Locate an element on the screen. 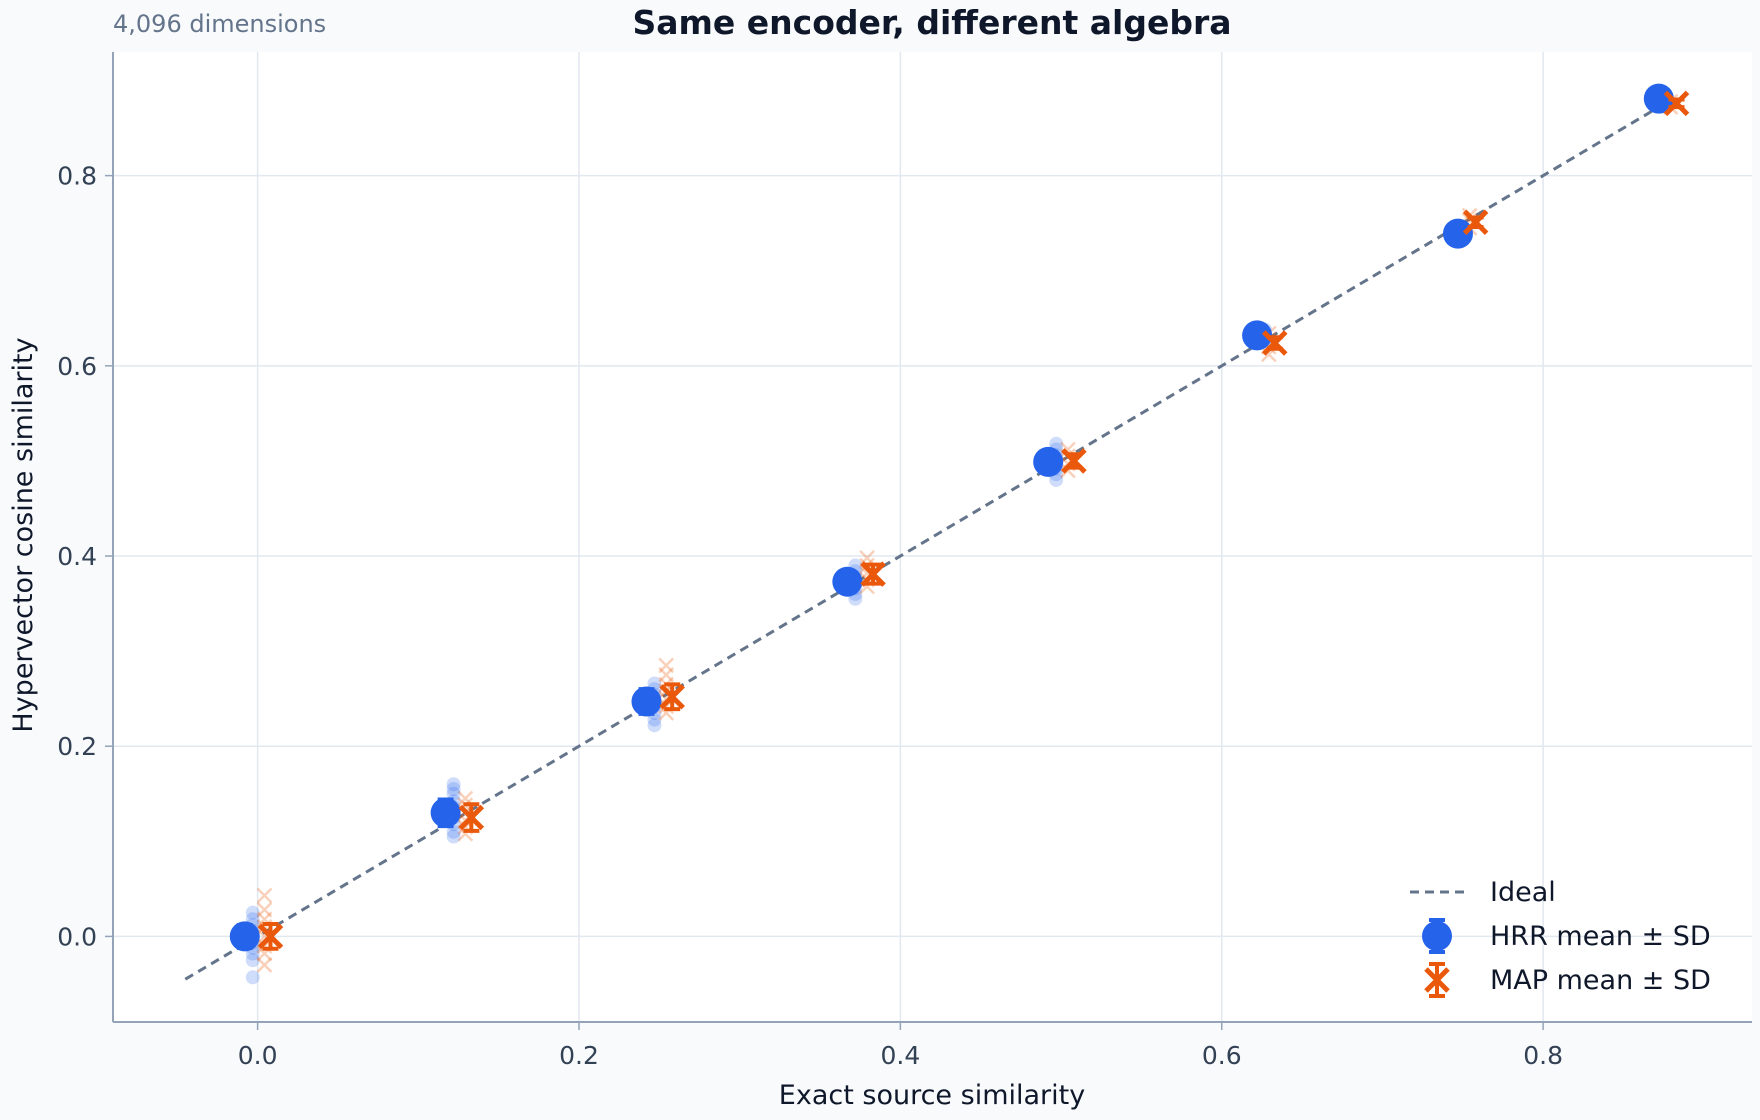 This screenshot has width=1760, height=1120. y-tick-label: 0.0 is located at coordinates (77, 936).